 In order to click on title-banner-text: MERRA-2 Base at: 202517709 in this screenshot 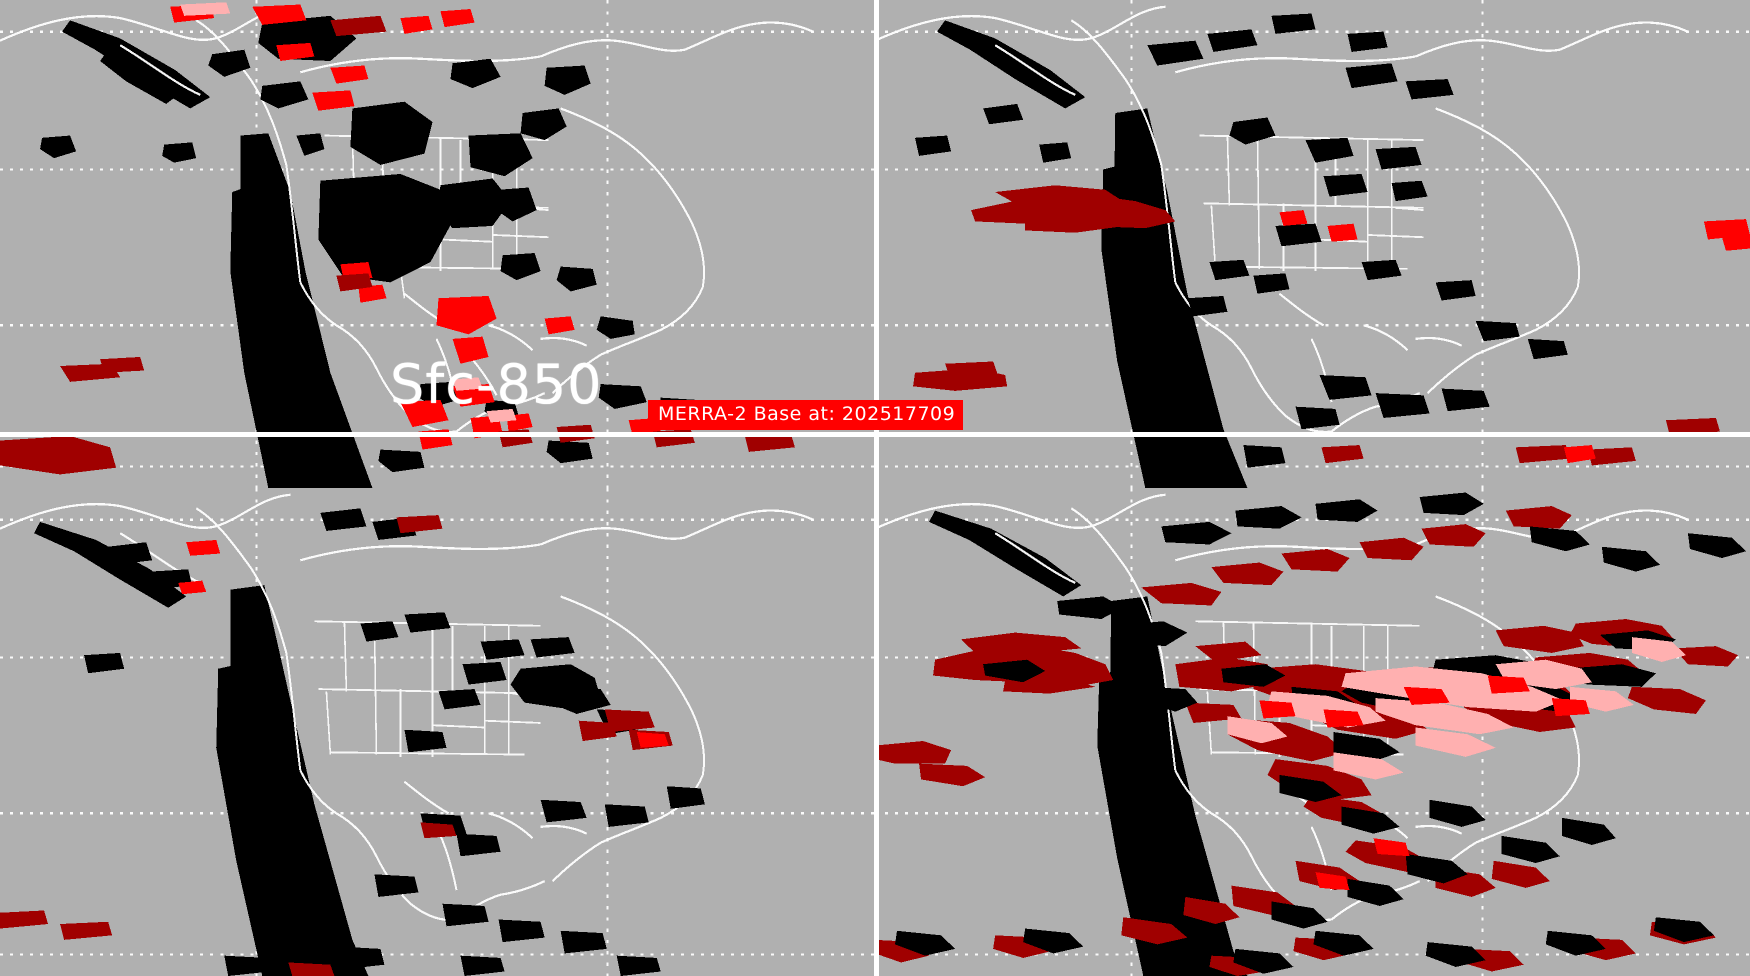, I will do `click(807, 414)`.